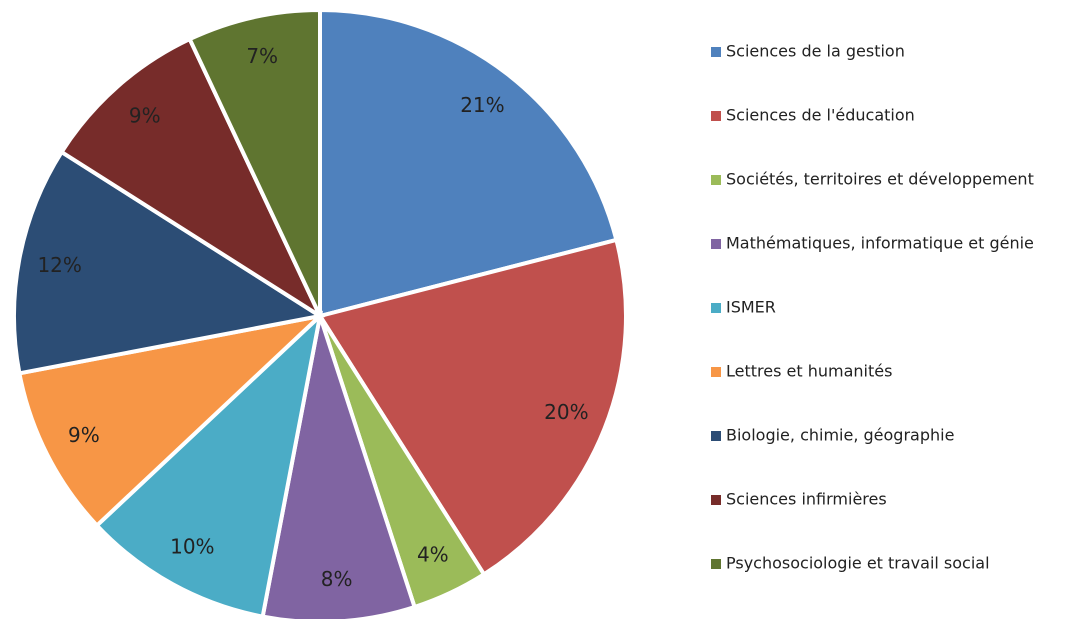  I want to click on legend-label: Sciences de l'éducation, so click(820, 115).